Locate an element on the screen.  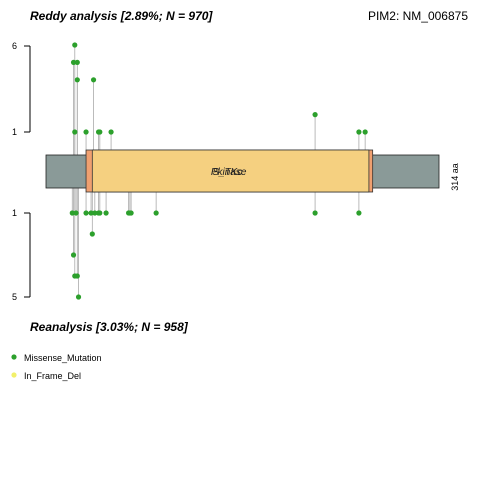
bottom-axis-tick-label: 5 is located at coordinates (14, 297).